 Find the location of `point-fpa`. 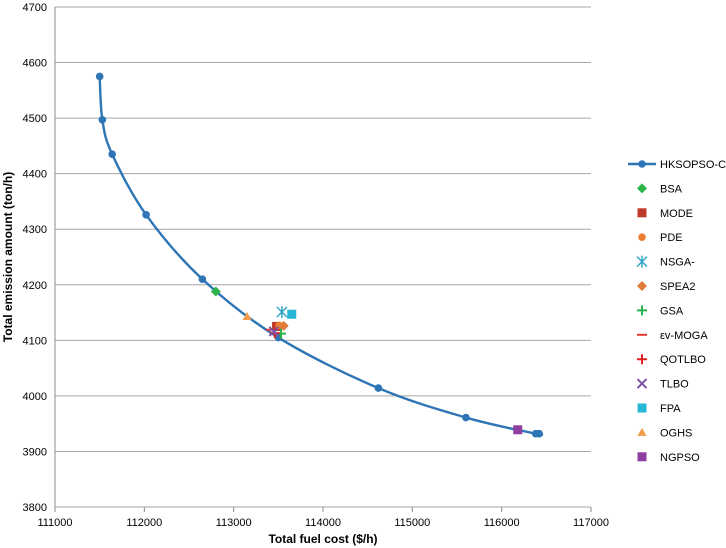

point-fpa is located at coordinates (292, 314).